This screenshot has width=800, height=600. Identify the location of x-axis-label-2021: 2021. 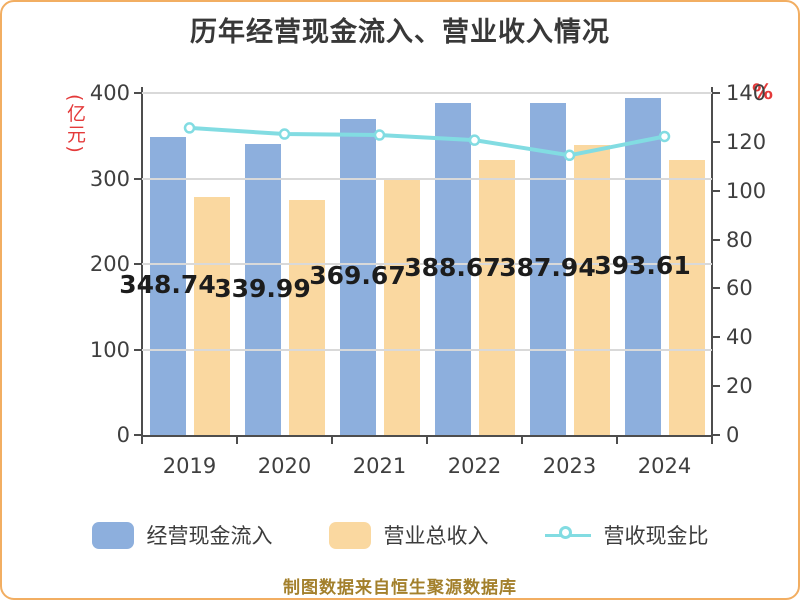
(379, 466).